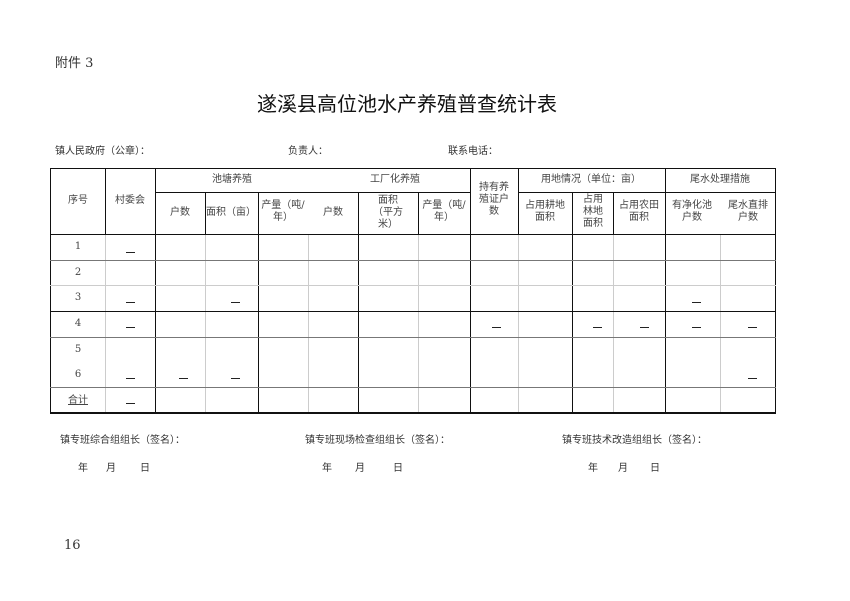 Image resolution: width=850 pixels, height=601 pixels. I want to click on row-seq: 4, so click(78, 323).